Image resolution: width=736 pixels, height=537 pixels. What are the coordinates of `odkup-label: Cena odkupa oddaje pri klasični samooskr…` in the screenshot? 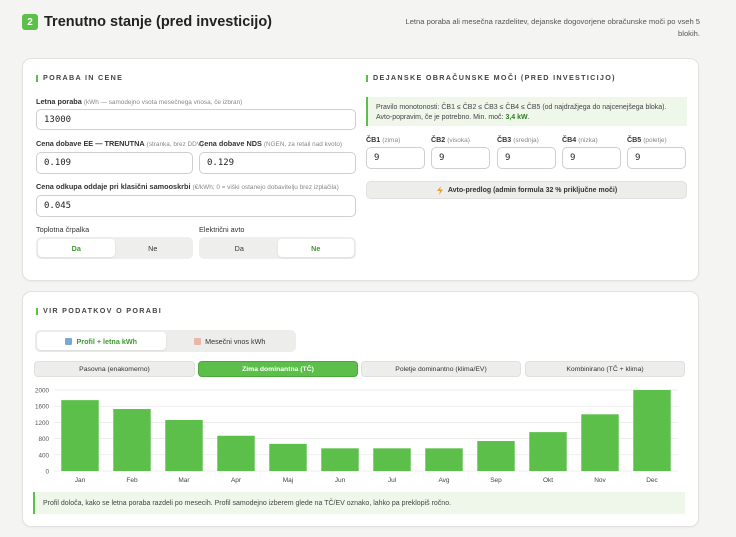 It's located at (187, 186).